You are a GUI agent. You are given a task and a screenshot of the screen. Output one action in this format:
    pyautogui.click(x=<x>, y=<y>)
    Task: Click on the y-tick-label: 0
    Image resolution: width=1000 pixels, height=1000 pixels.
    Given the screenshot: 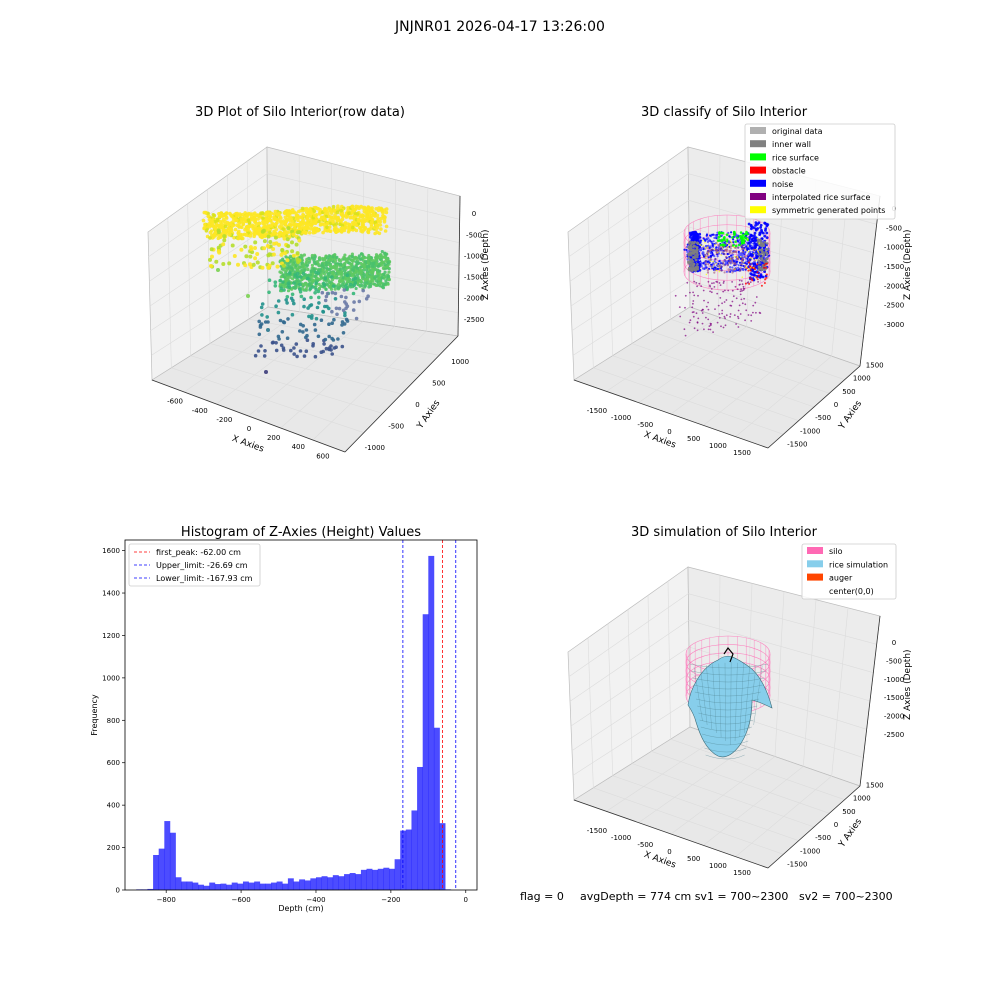 What is the action you would take?
    pyautogui.click(x=118, y=891)
    